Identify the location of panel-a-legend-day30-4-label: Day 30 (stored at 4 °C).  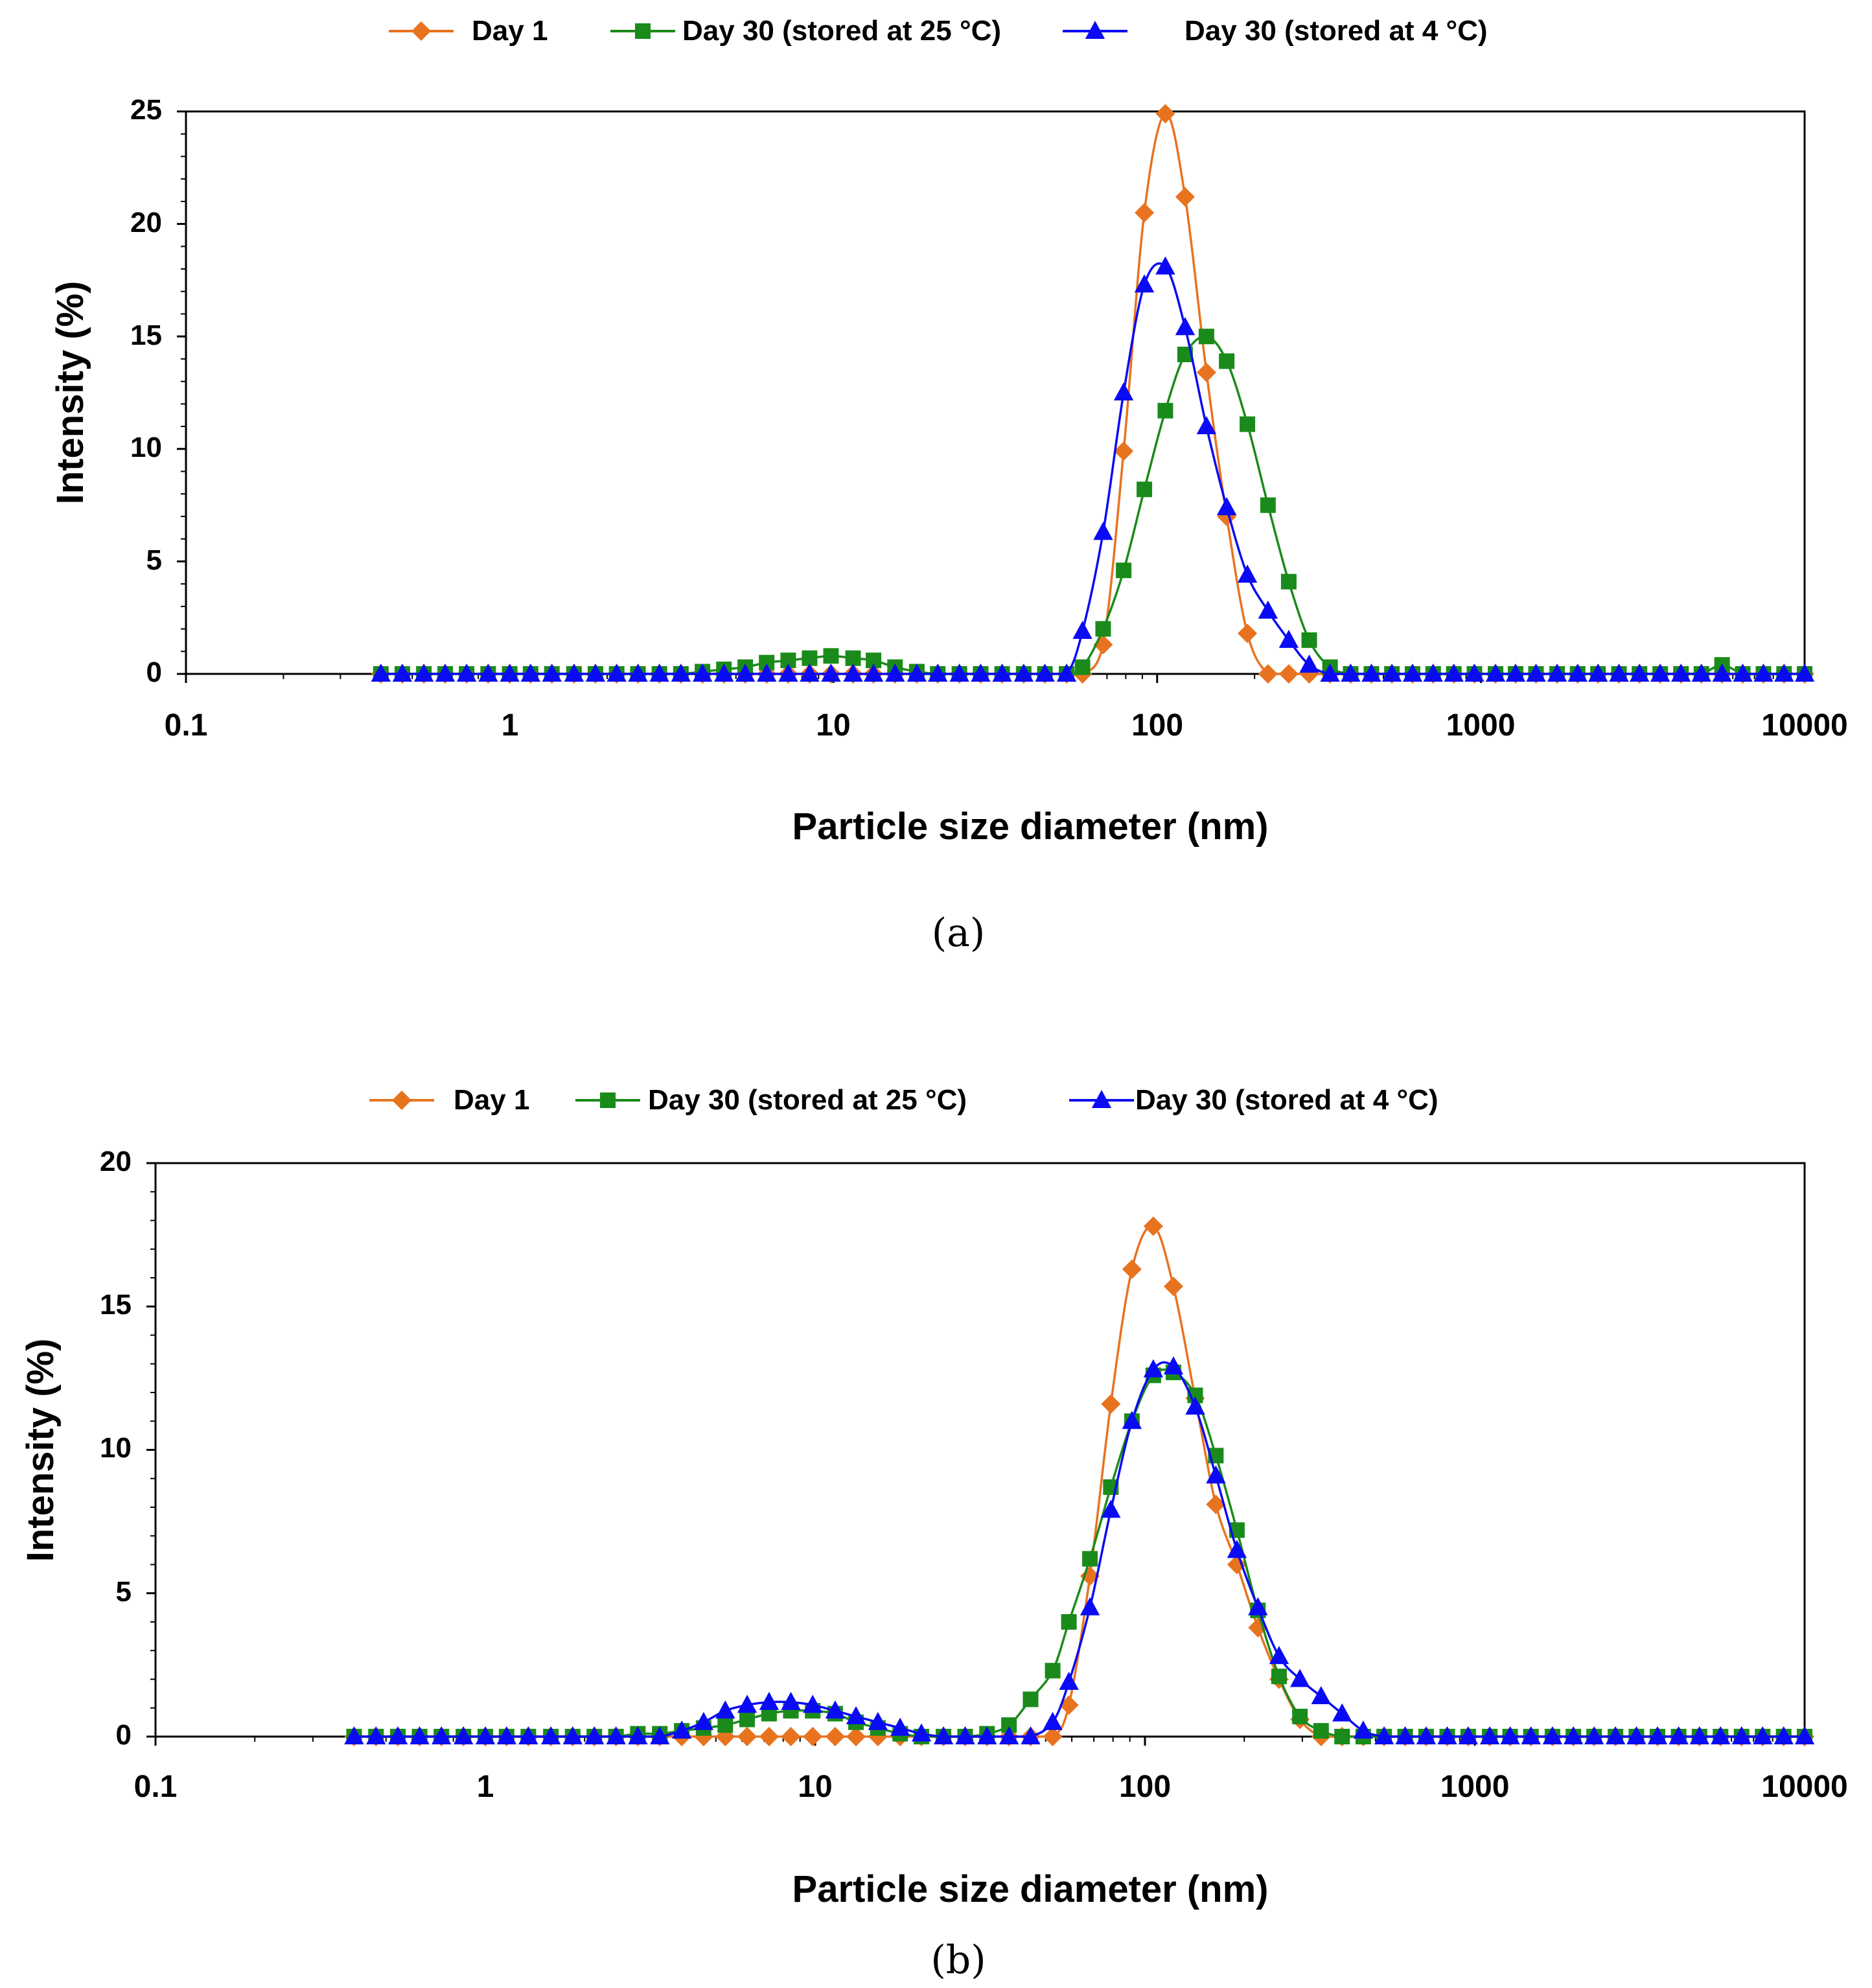
(1336, 31).